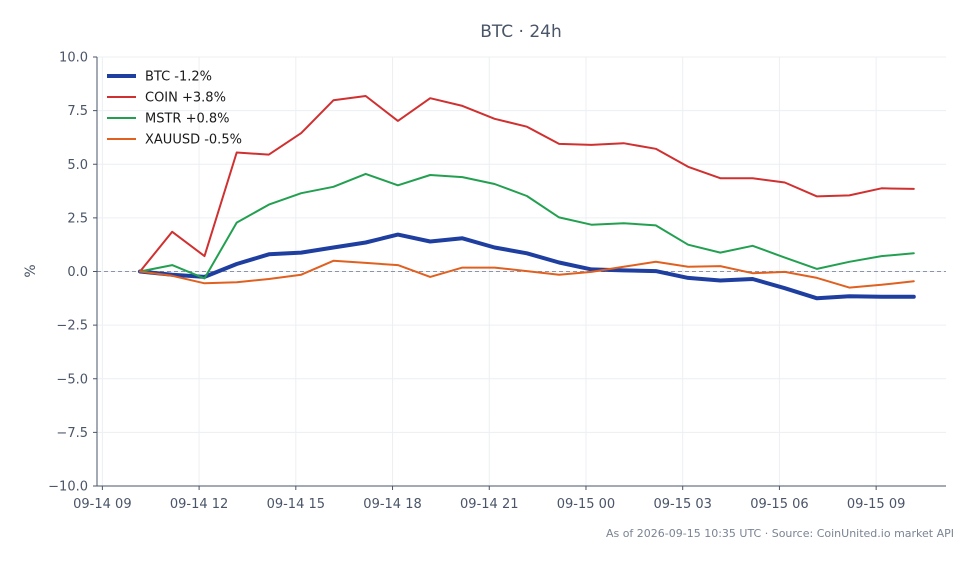  I want to click on y-axis-label: %, so click(31, 270).